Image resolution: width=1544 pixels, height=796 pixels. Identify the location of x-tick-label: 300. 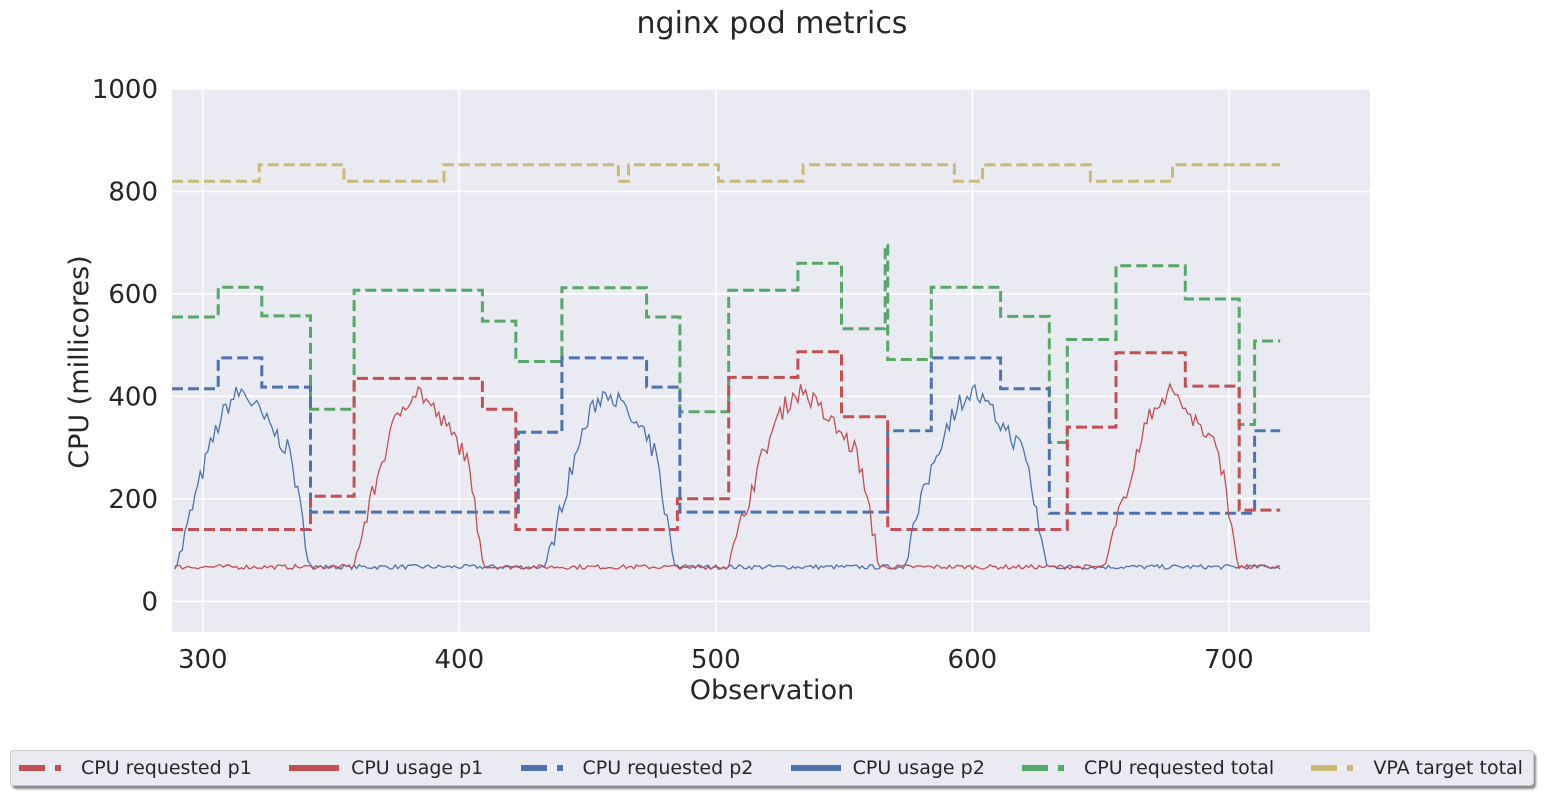
(203, 660).